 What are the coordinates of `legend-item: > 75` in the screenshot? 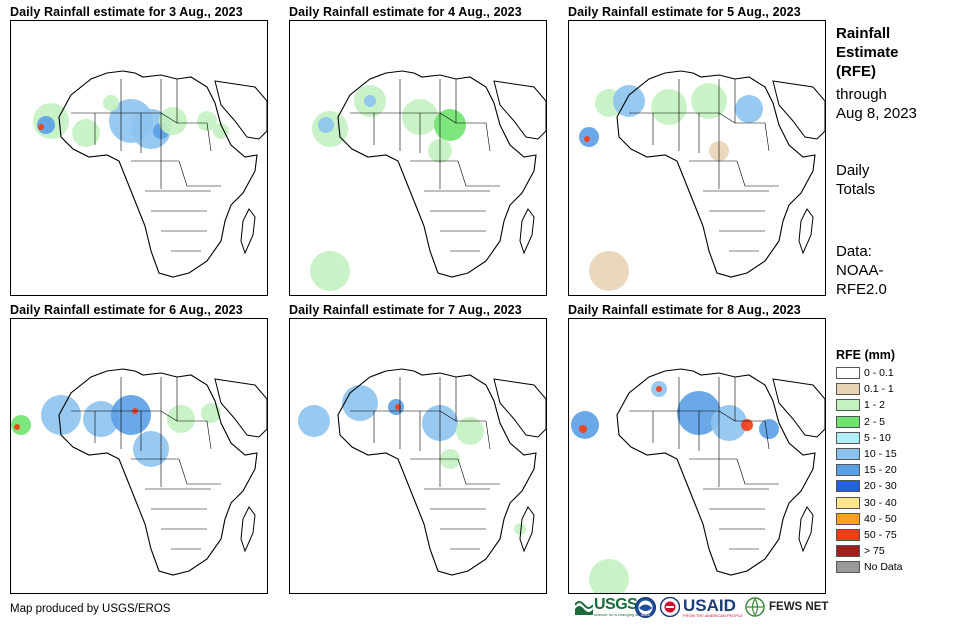 It's located at (860, 551).